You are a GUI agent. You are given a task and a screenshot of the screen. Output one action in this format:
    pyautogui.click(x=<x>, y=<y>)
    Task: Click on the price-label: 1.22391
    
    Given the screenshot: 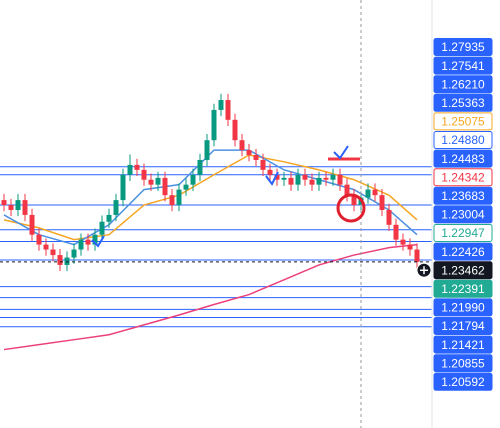 What is the action you would take?
    pyautogui.click(x=463, y=289)
    